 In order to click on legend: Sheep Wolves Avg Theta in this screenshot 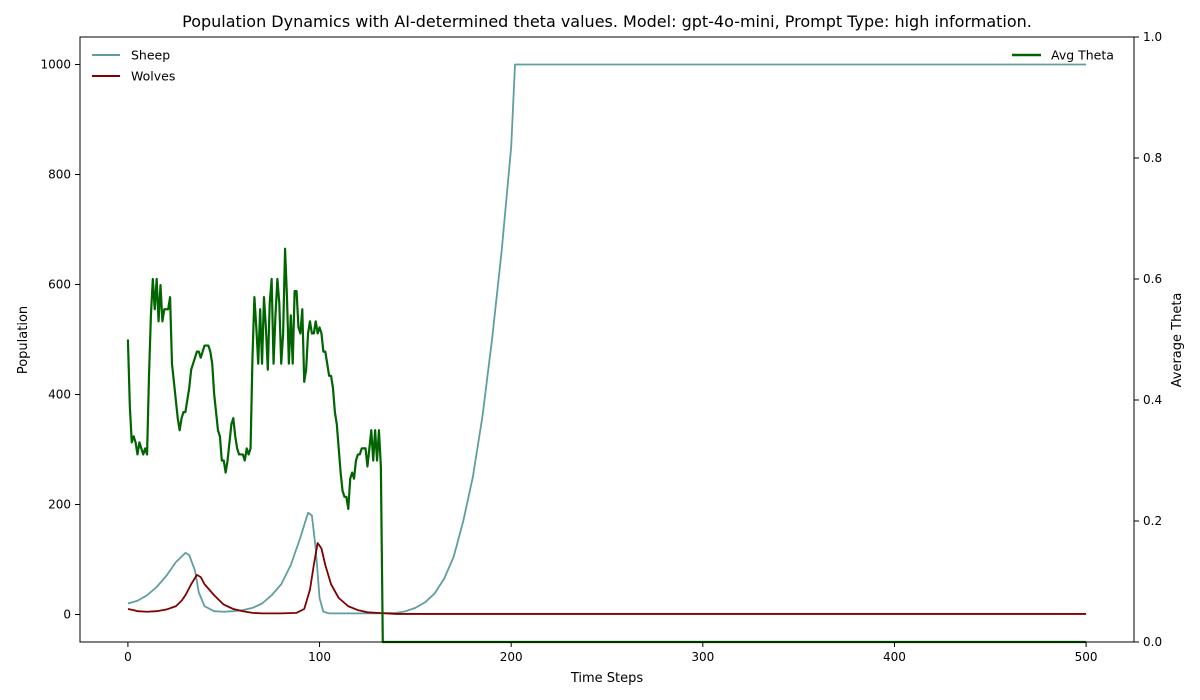, I will do `click(603, 66)`.